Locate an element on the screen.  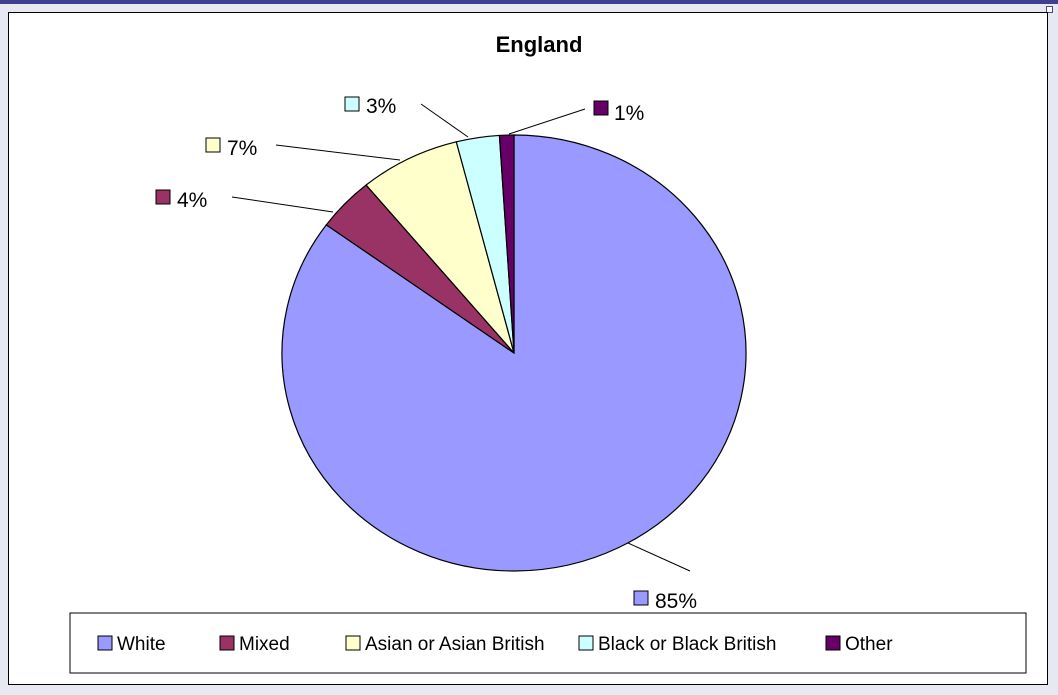
resize-handle-top-right is located at coordinates (1049, 9).